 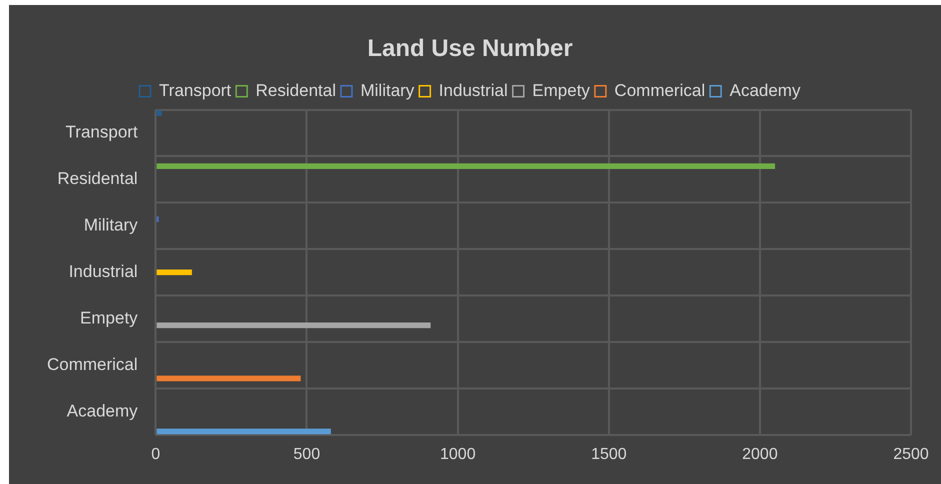 I want to click on legend-label: Military, so click(x=387, y=90).